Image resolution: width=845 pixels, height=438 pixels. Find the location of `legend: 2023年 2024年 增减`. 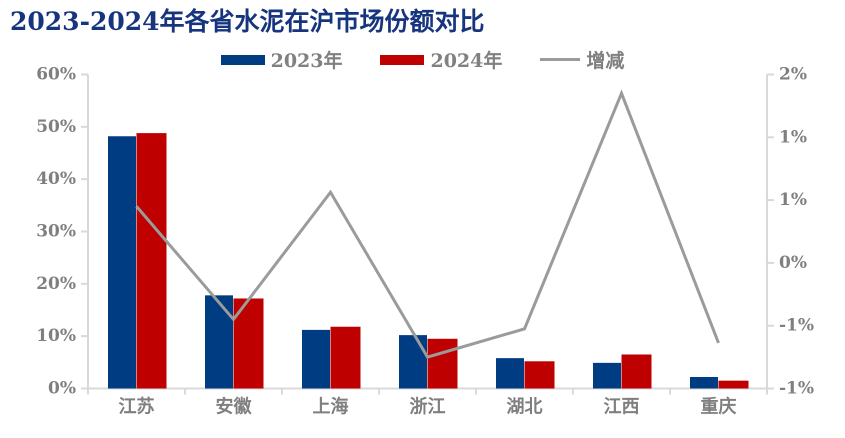

legend: 2023年 2024年 增减 is located at coordinates (422, 59).